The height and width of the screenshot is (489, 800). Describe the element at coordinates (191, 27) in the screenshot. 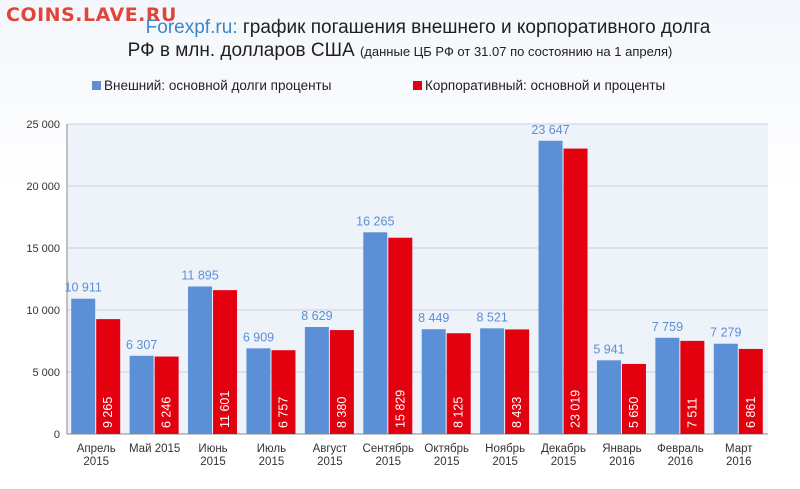

I see `chart-title-source: Forexpf.ru:` at that location.